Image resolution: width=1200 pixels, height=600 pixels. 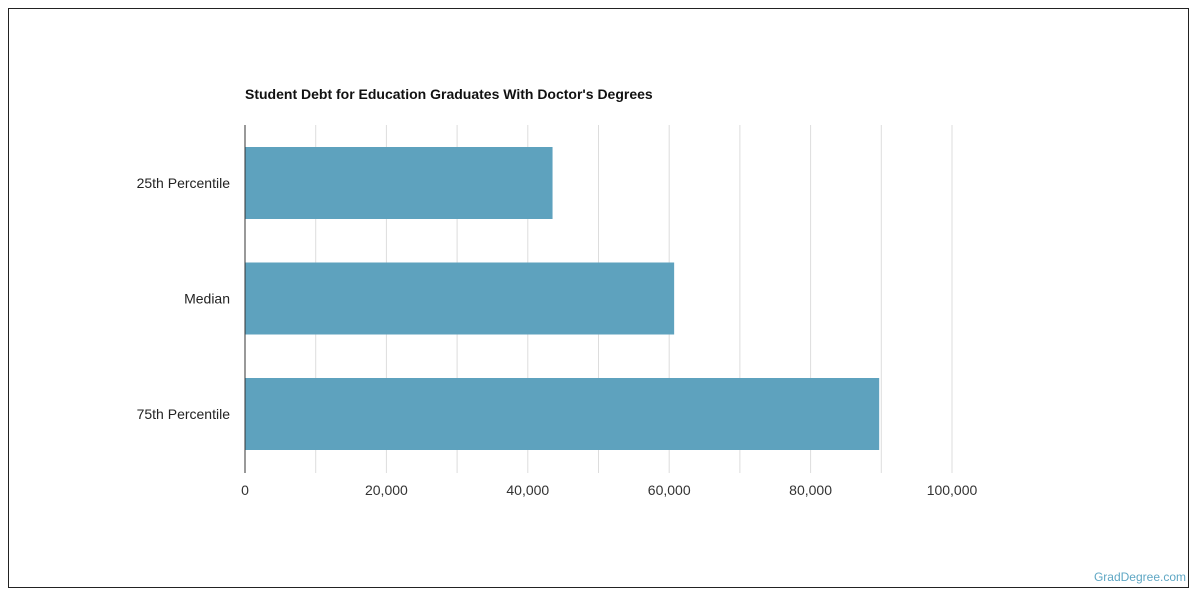 What do you see at coordinates (184, 414) in the screenshot?
I see `category-label: 75th Percentile` at bounding box center [184, 414].